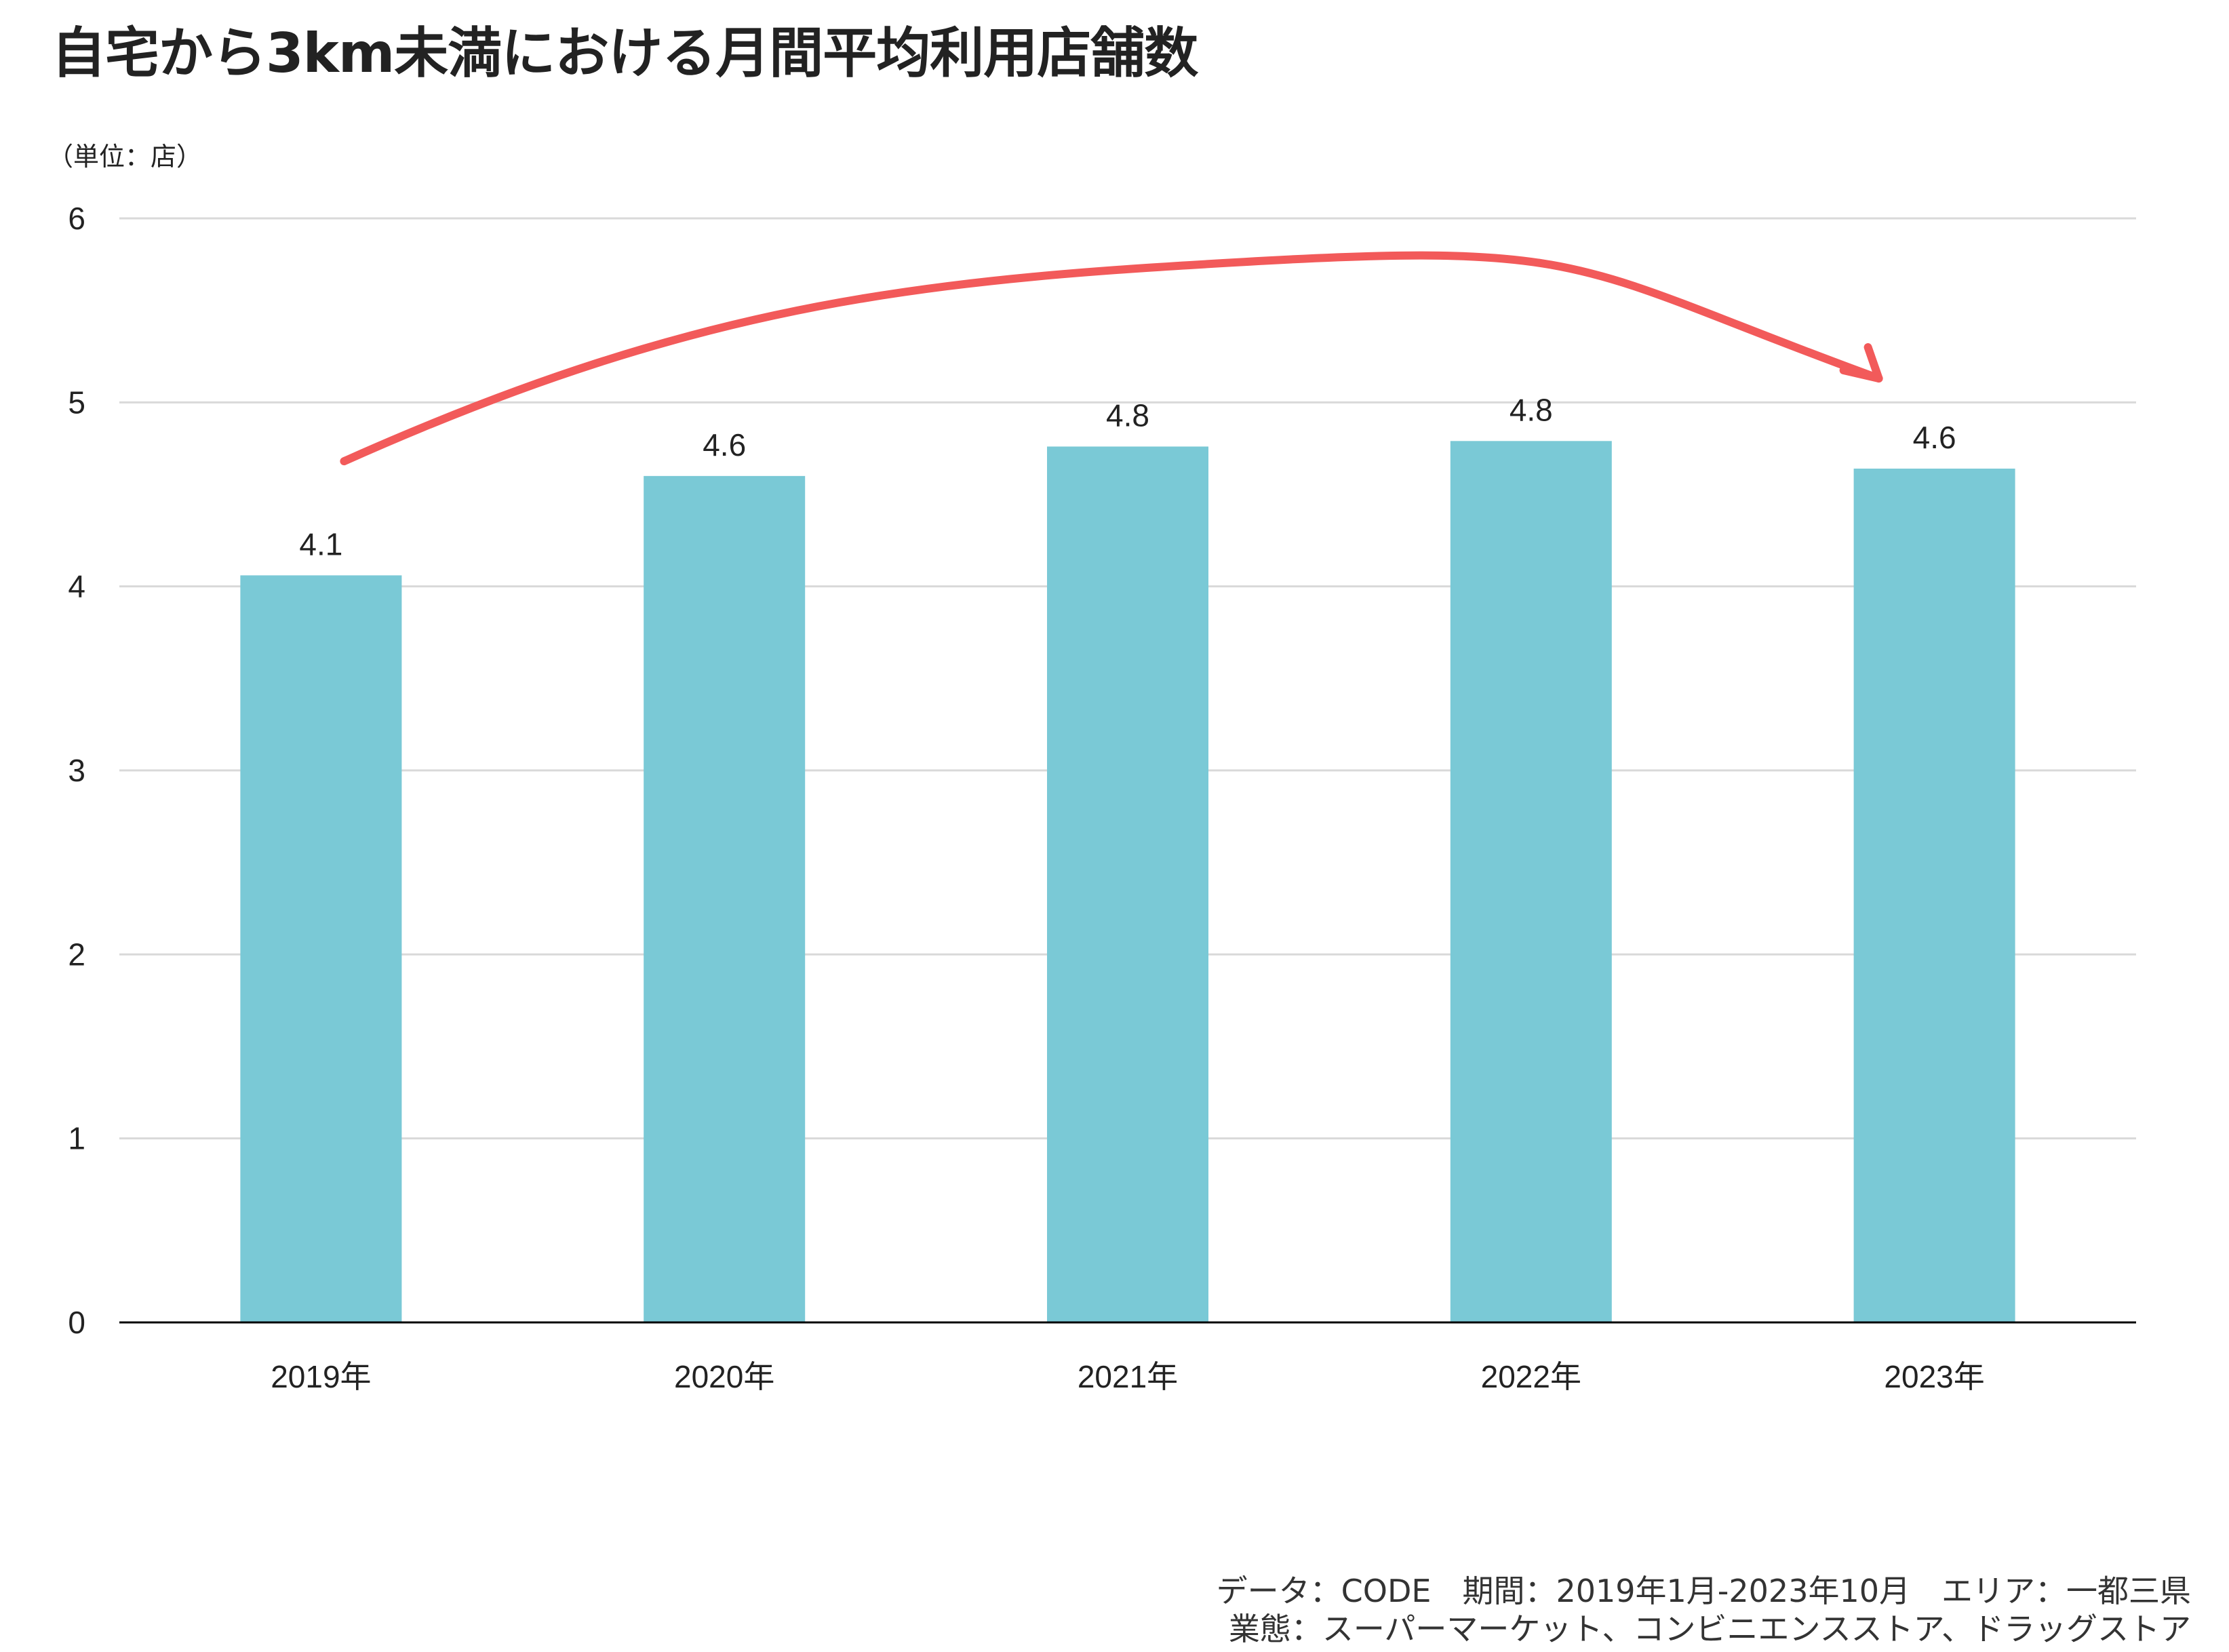 The image size is (2229, 1652). What do you see at coordinates (1934, 1376) in the screenshot?
I see `x-tick-label: 2023年` at bounding box center [1934, 1376].